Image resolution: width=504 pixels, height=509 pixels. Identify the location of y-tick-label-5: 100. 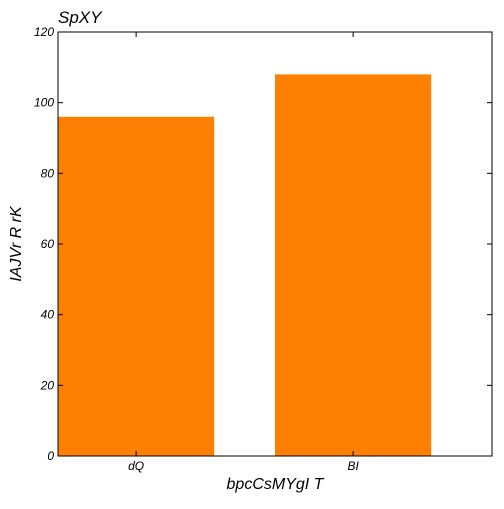
(44, 103).